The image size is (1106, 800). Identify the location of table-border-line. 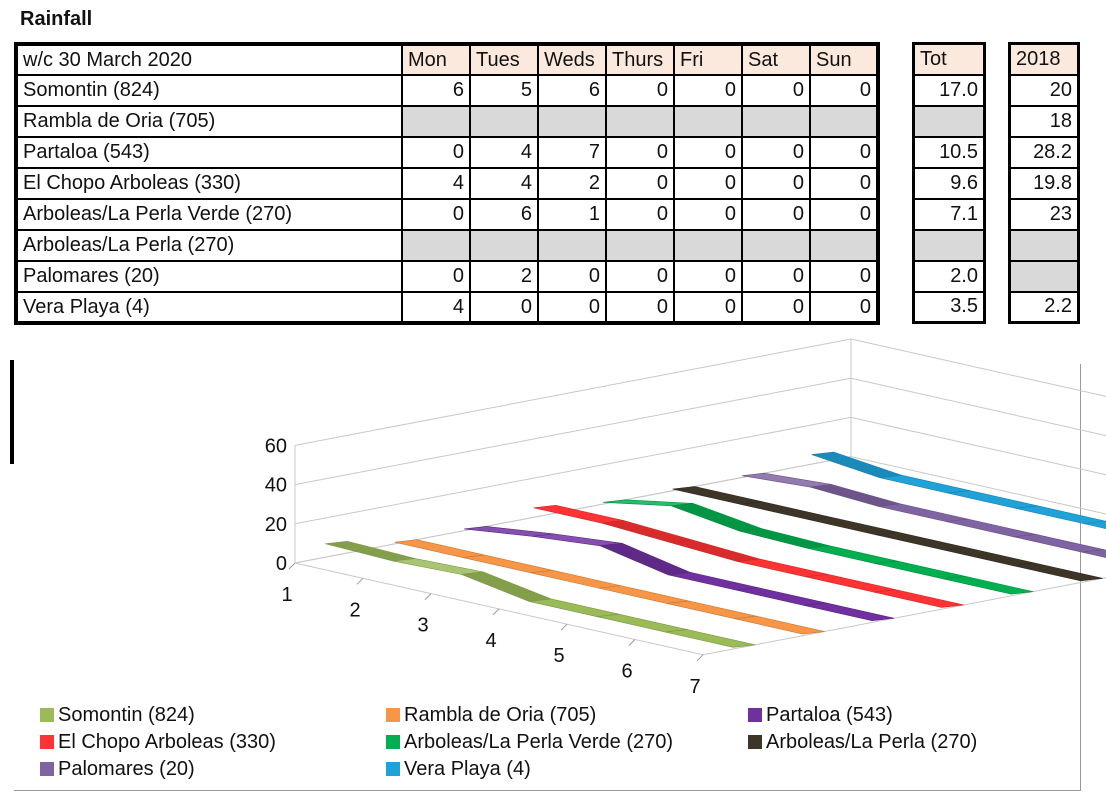
(12, 412).